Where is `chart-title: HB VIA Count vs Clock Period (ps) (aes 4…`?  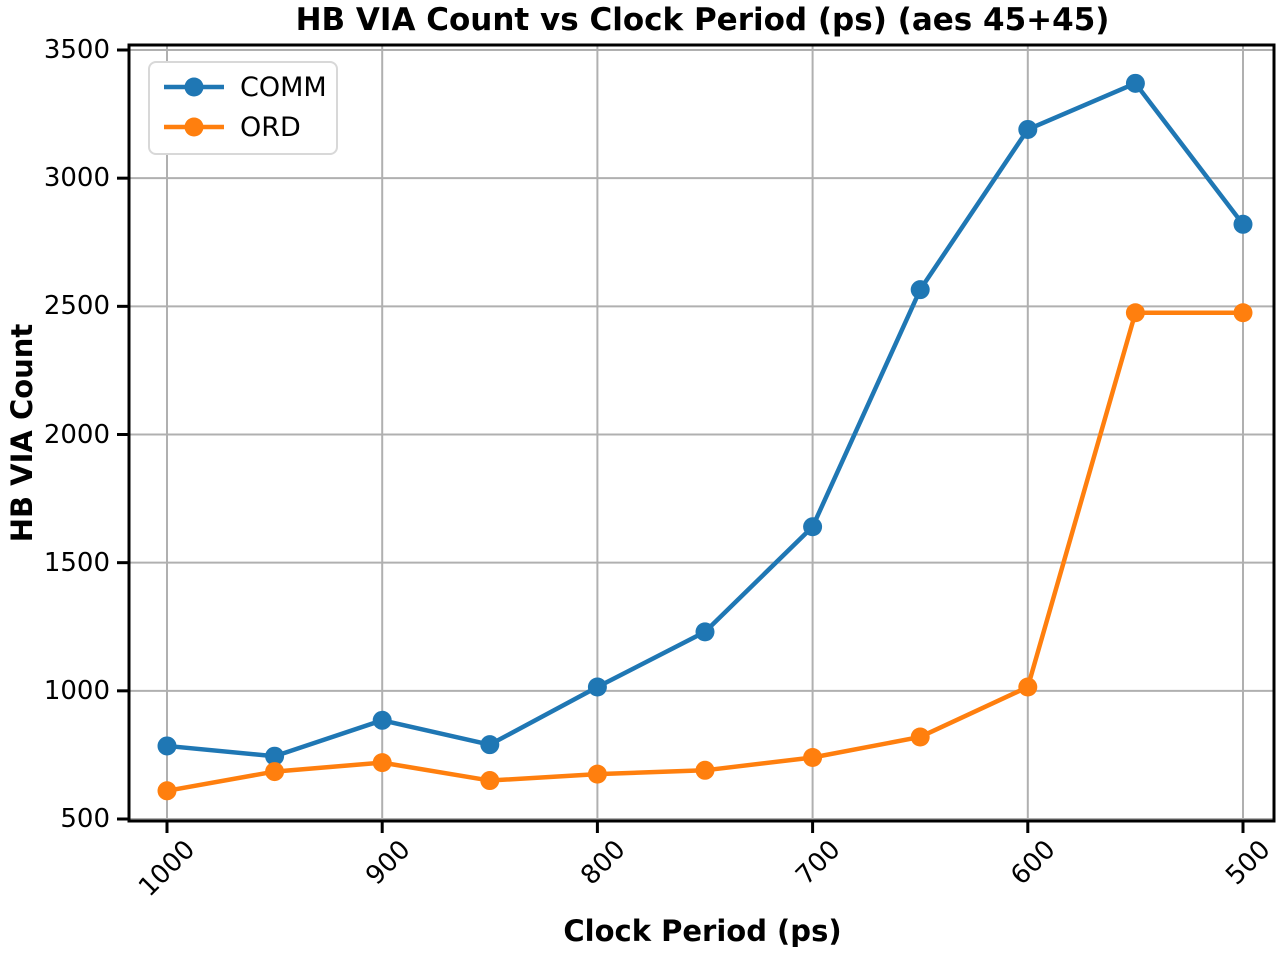 chart-title: HB VIA Count vs Clock Period (ps) (aes 4… is located at coordinates (702, 20).